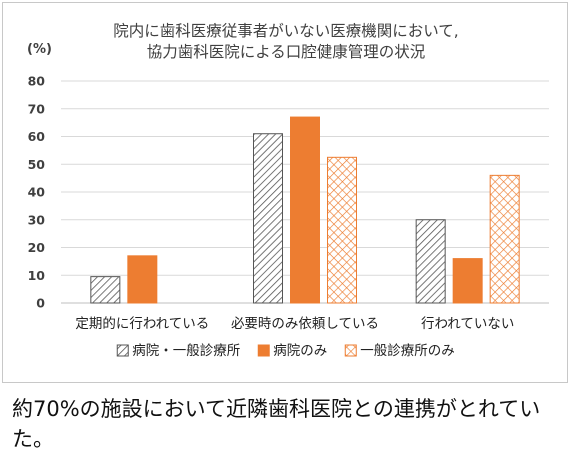 The image size is (573, 471). Describe the element at coordinates (467, 324) in the screenshot. I see `x-tick-label: 行われていない` at that location.